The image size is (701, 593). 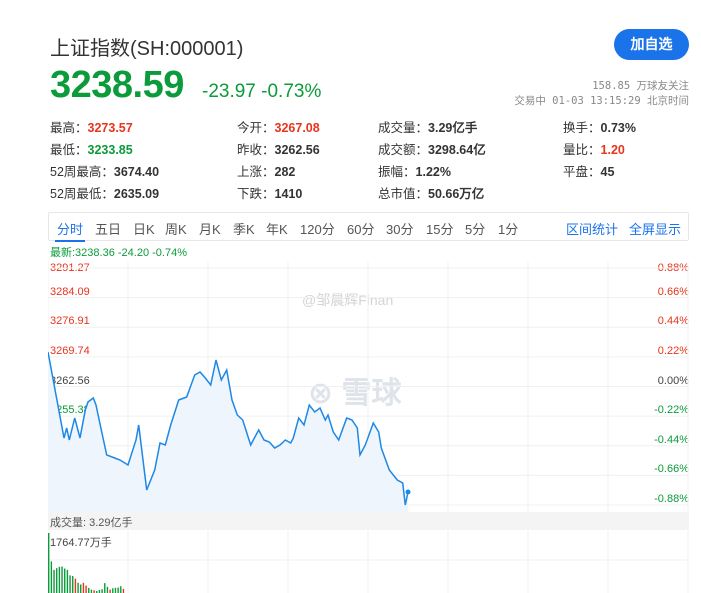 I want to click on stat-item: 今开：3267.08, so click(x=278, y=126).